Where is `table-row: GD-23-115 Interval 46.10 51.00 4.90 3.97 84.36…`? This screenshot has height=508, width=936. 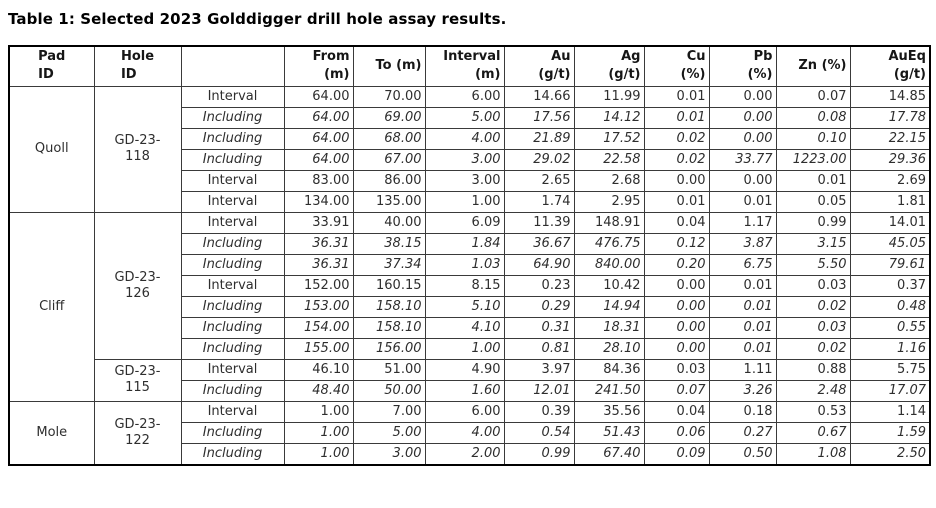
table-row: GD-23-115 Interval 46.10 51.00 4.90 3.97 84.36… is located at coordinates (470, 380).